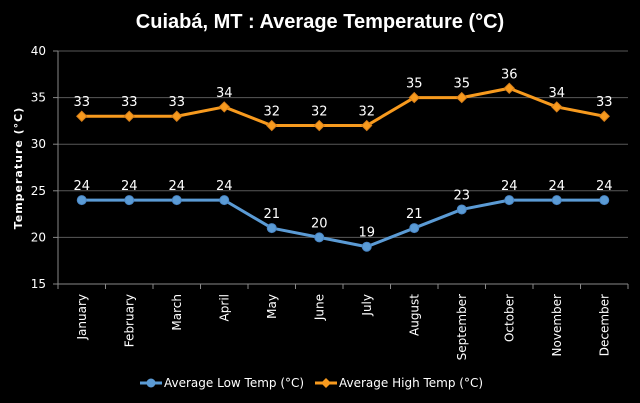  What do you see at coordinates (129, 320) in the screenshot?
I see `x-tick-label: February` at bounding box center [129, 320].